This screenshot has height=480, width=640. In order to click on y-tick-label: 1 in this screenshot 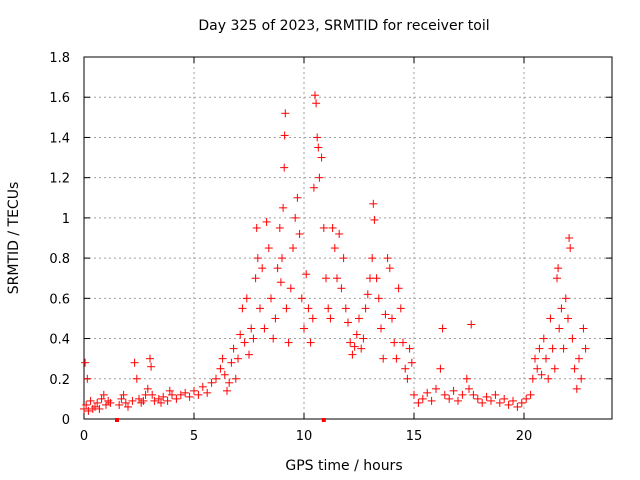, I will do `click(66, 219)`.